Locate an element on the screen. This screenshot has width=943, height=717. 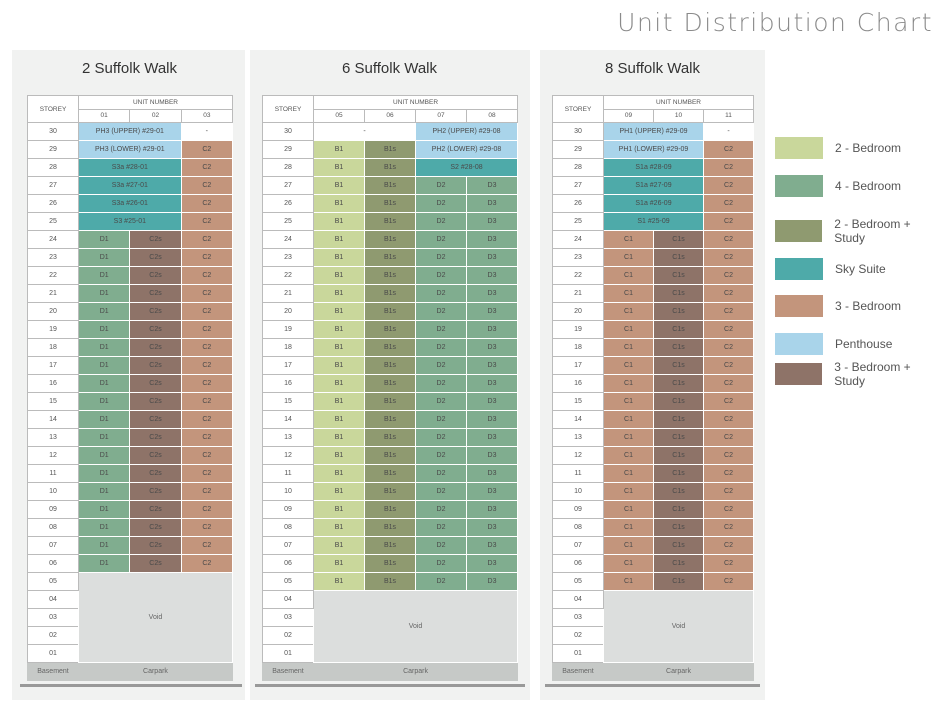
storey-label: 01 is located at coordinates (288, 653).